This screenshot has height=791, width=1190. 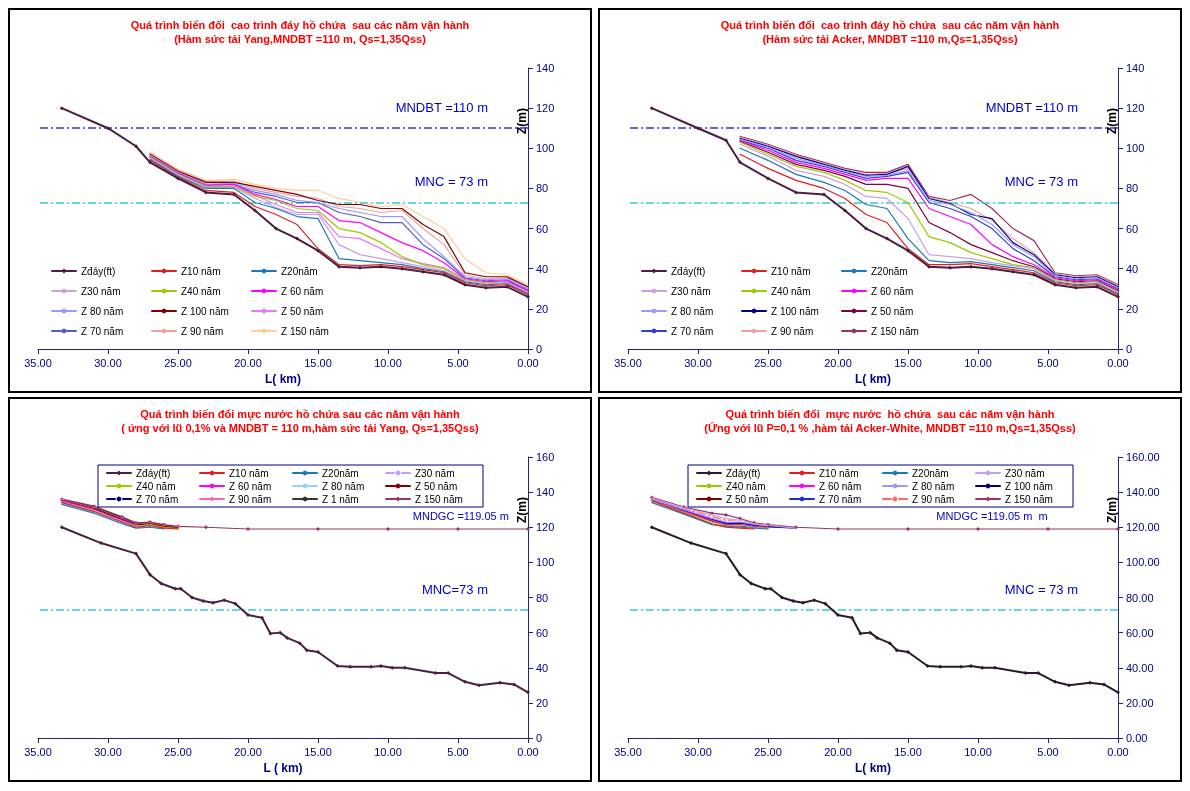 I want to click on legend-label: Z 100 năm, so click(x=1029, y=486).